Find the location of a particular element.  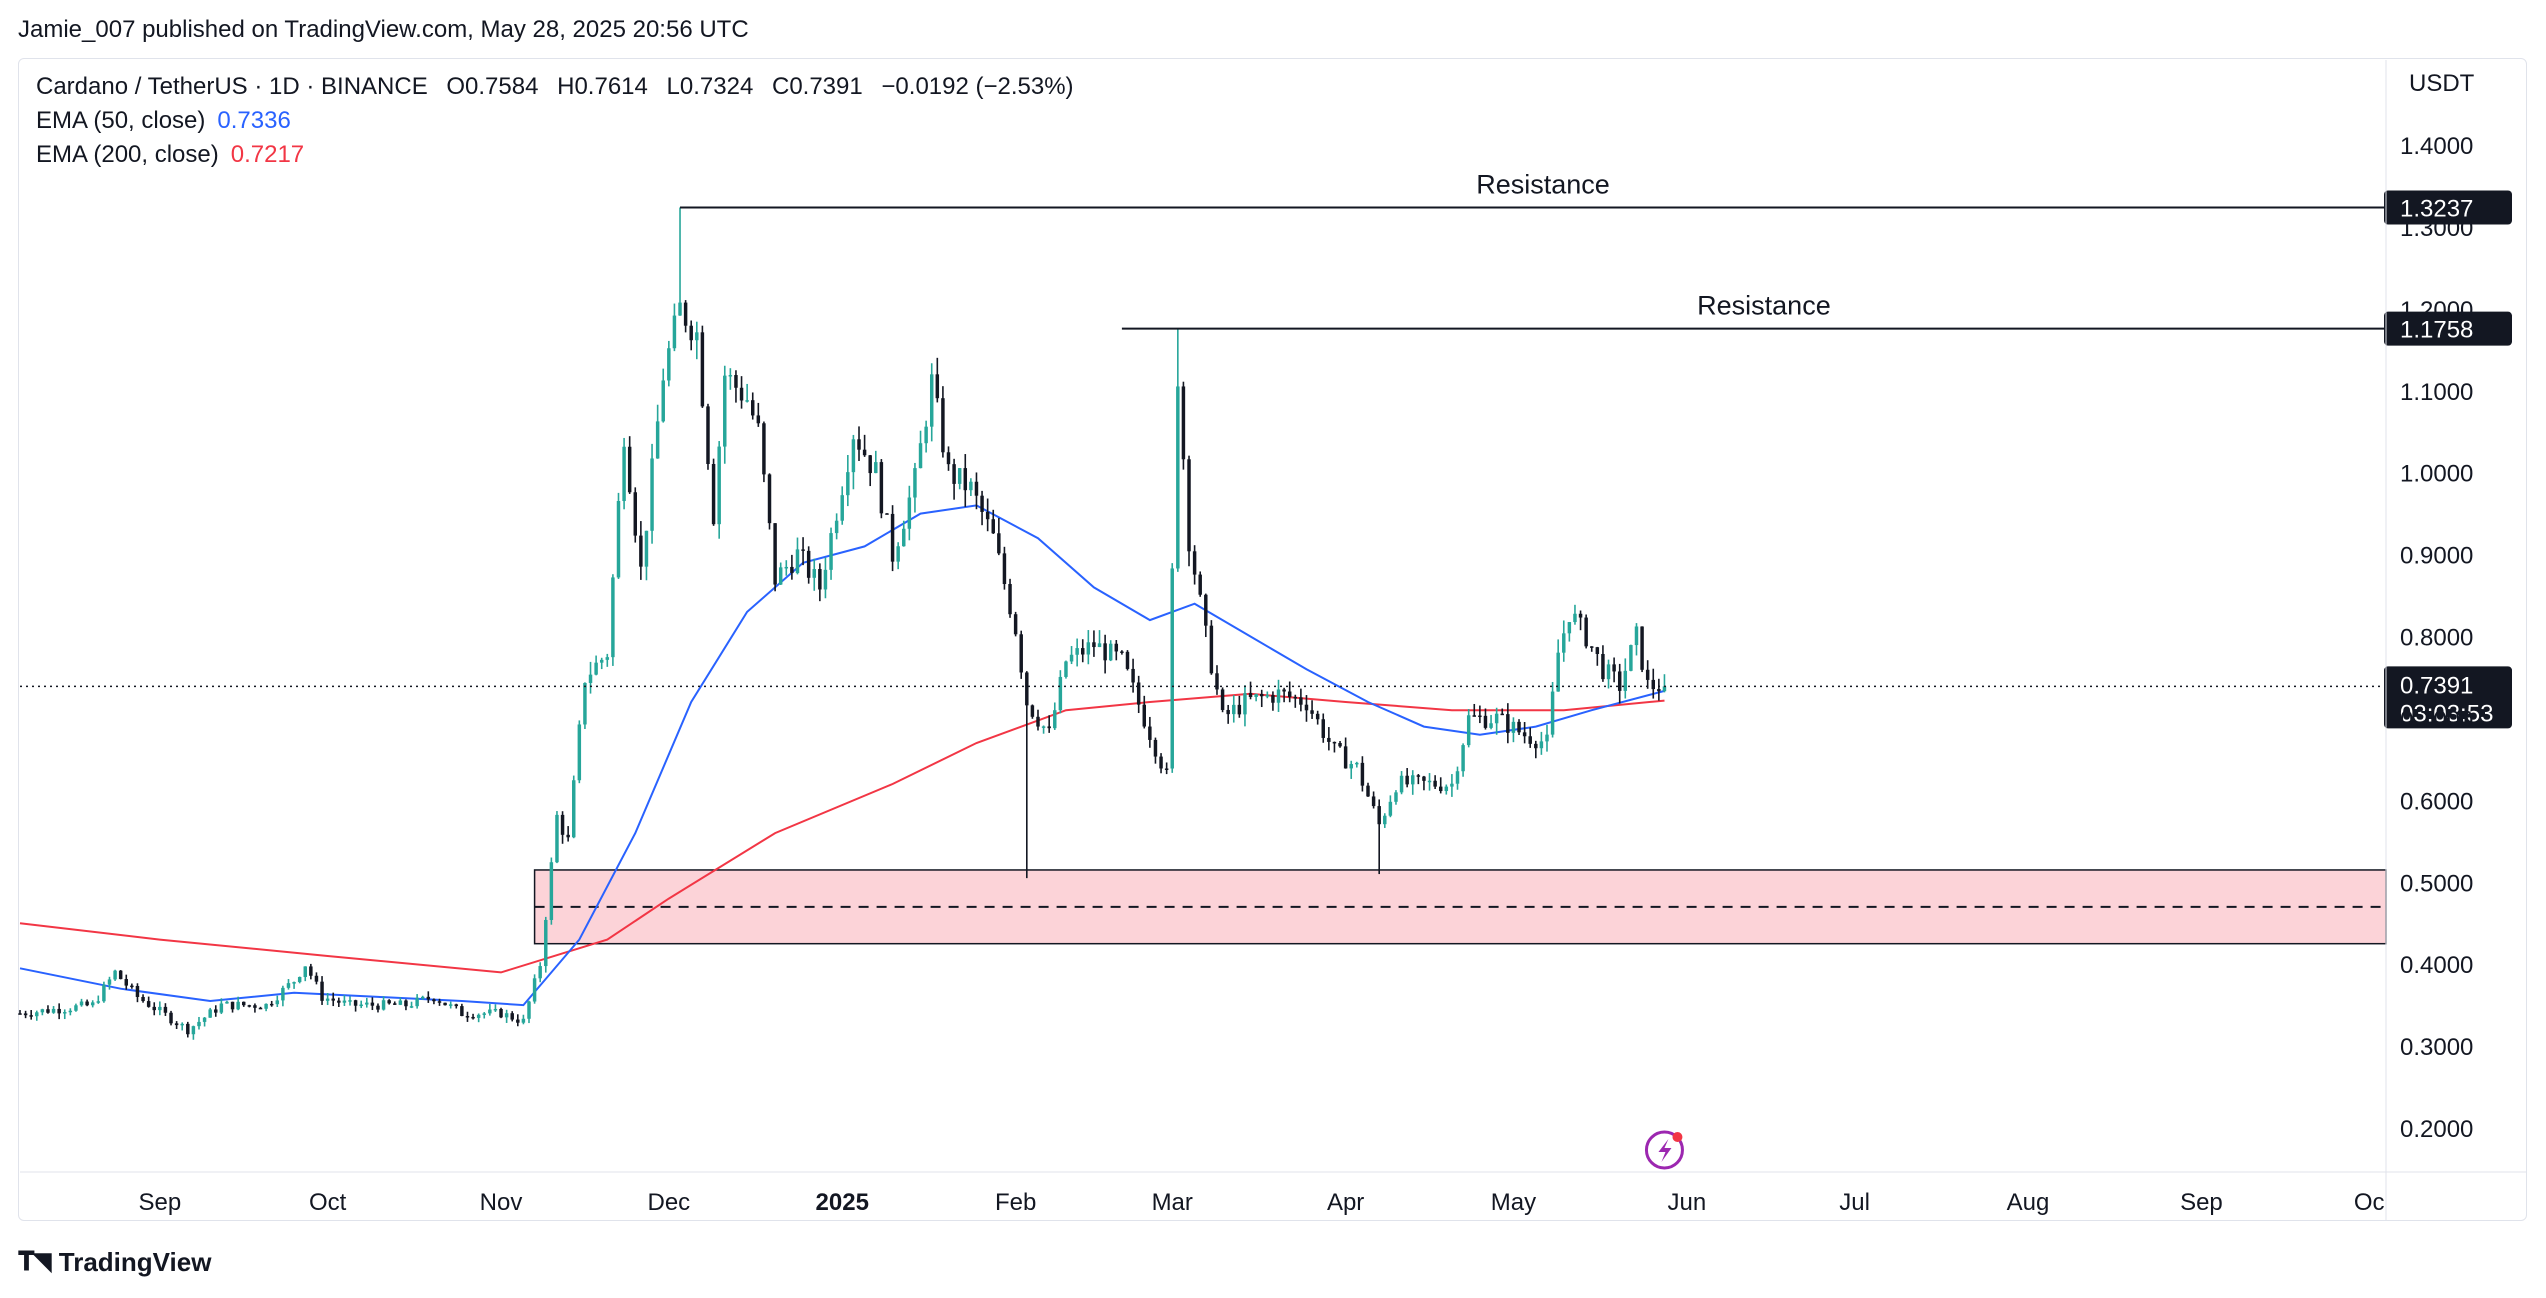

ohlc-change: −0.0192 (−2.53%) is located at coordinates (977, 86).